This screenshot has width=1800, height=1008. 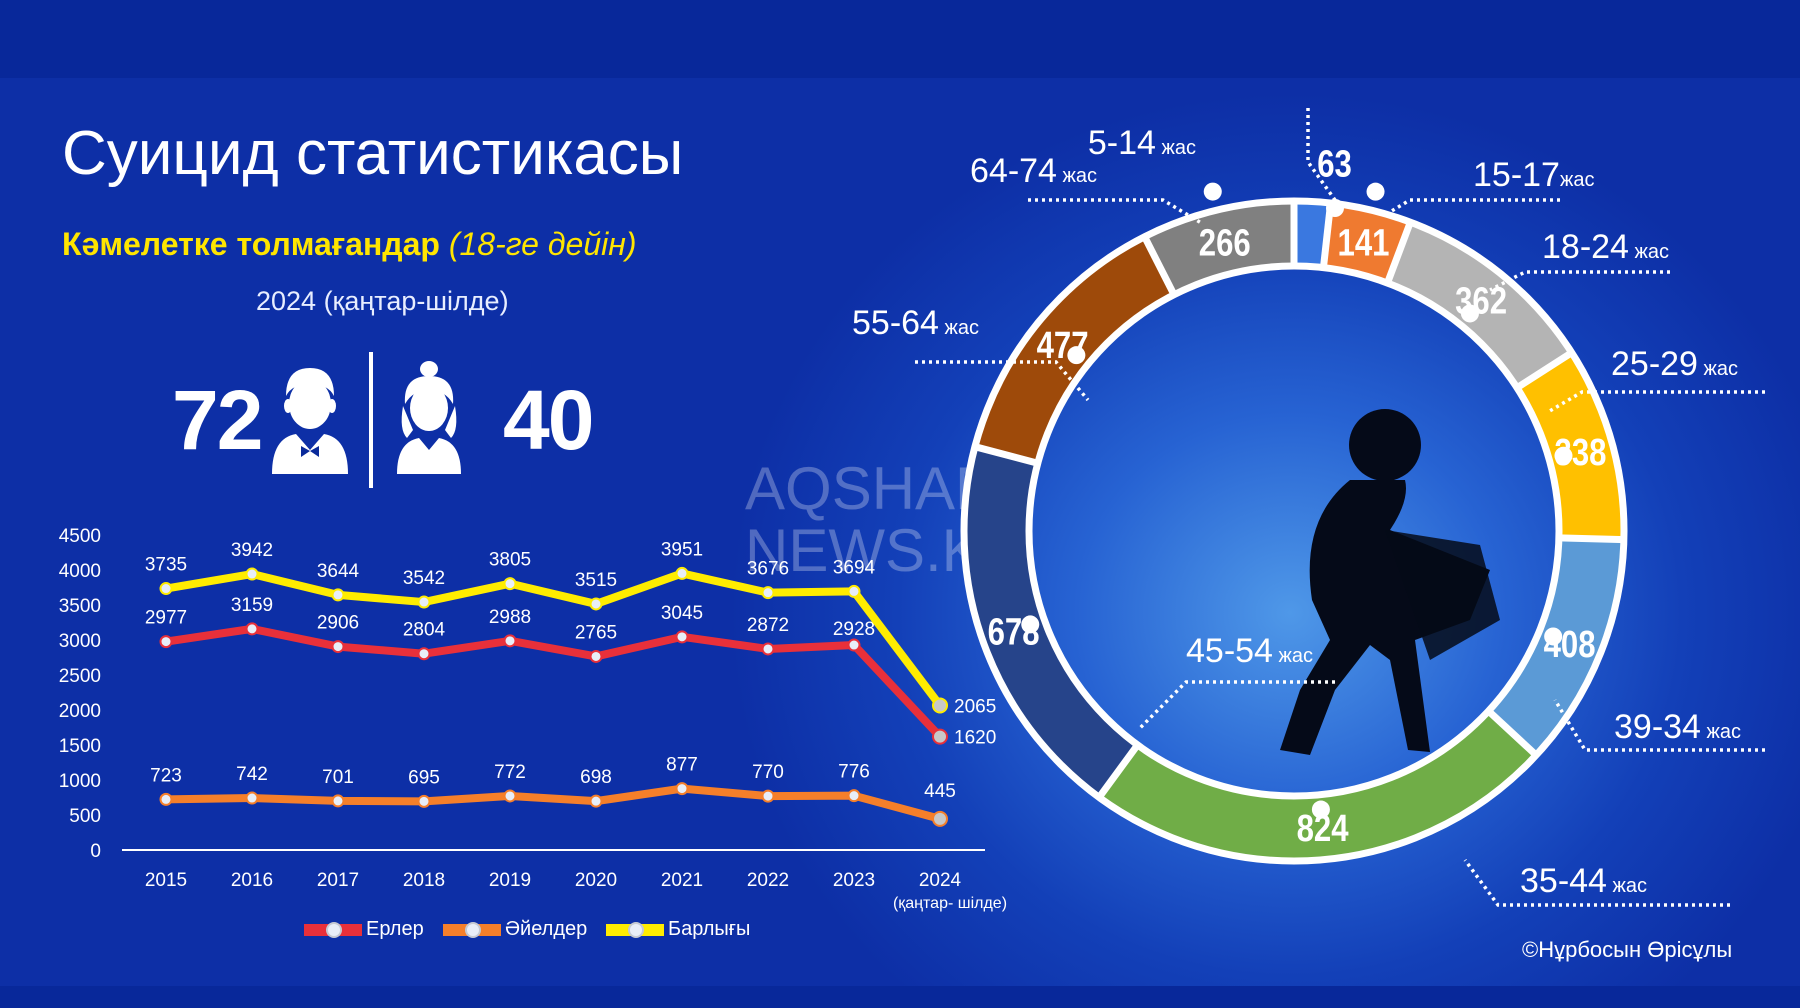 What do you see at coordinates (424, 777) in the screenshot?
I see `data-label: 695` at bounding box center [424, 777].